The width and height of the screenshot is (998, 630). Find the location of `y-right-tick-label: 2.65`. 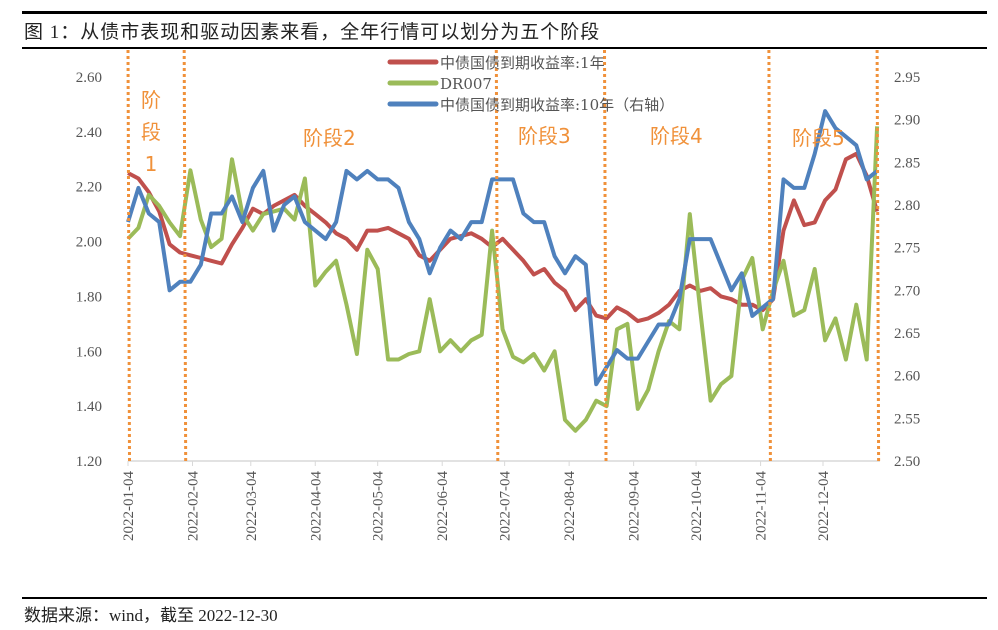

y-right-tick-label: 2.65 is located at coordinates (907, 334).